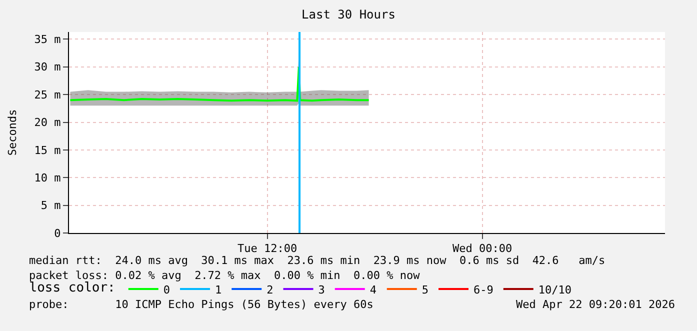 The image size is (697, 331). I want to click on y-tick-label: 10 m, so click(48, 177).